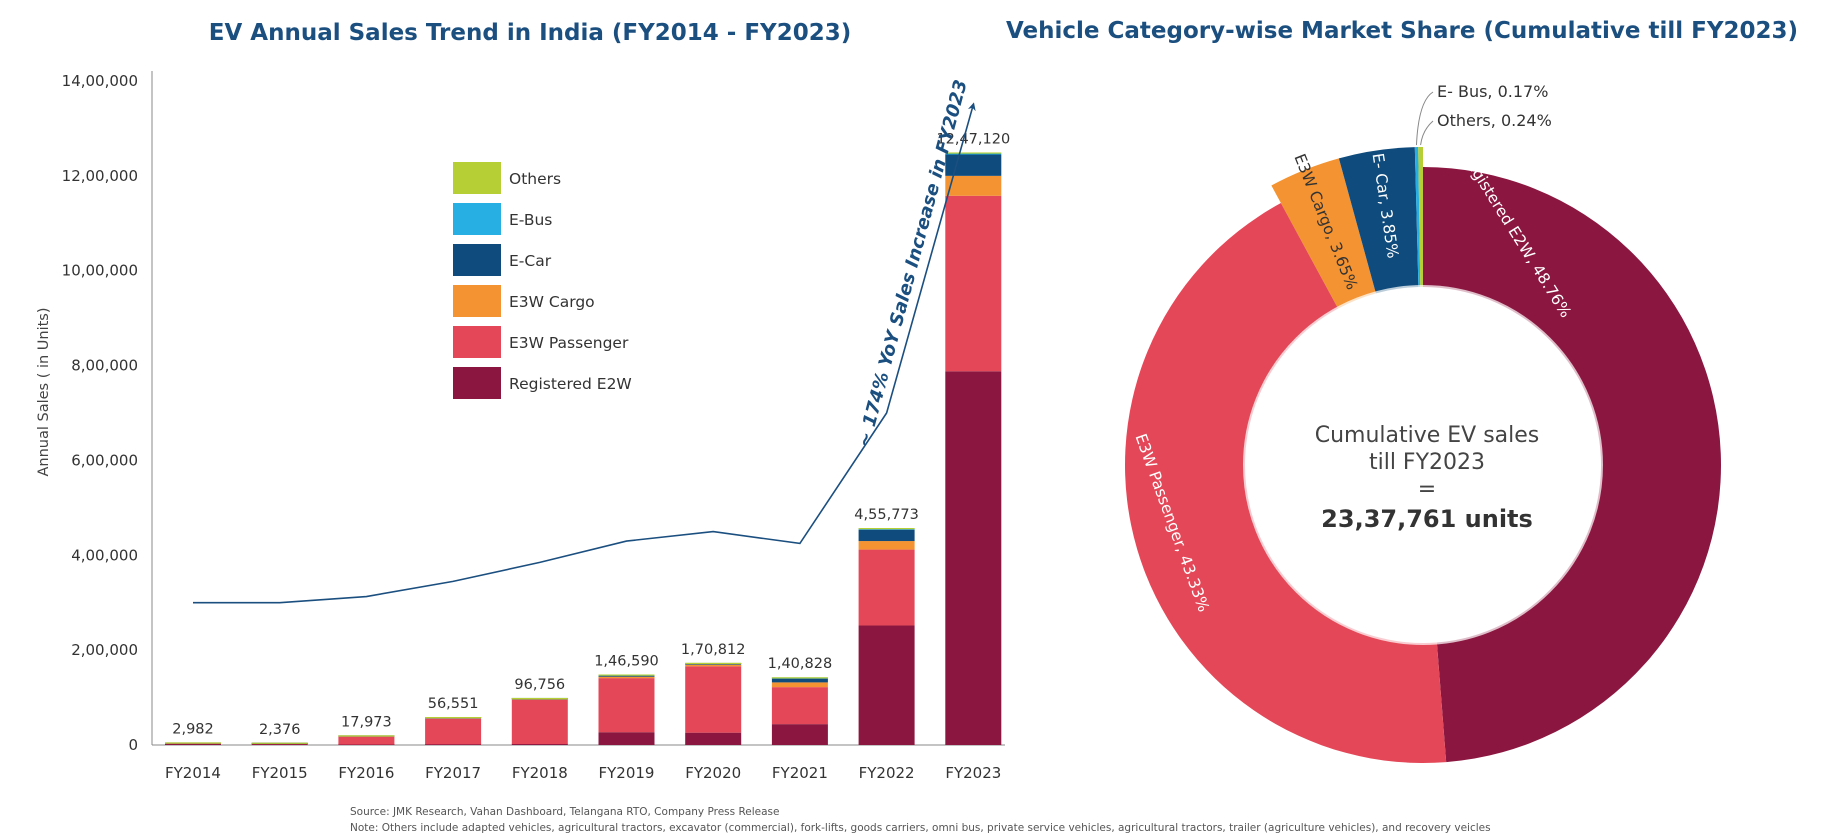 This screenshot has height=840, width=1821. What do you see at coordinates (280, 730) in the screenshot?
I see `bar-total-label: 2,376` at bounding box center [280, 730].